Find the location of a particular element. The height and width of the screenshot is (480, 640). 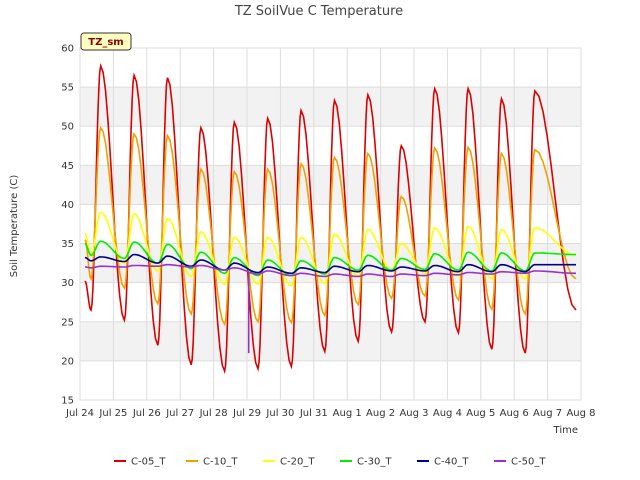

legend-item: C-20_T is located at coordinates (289, 462).